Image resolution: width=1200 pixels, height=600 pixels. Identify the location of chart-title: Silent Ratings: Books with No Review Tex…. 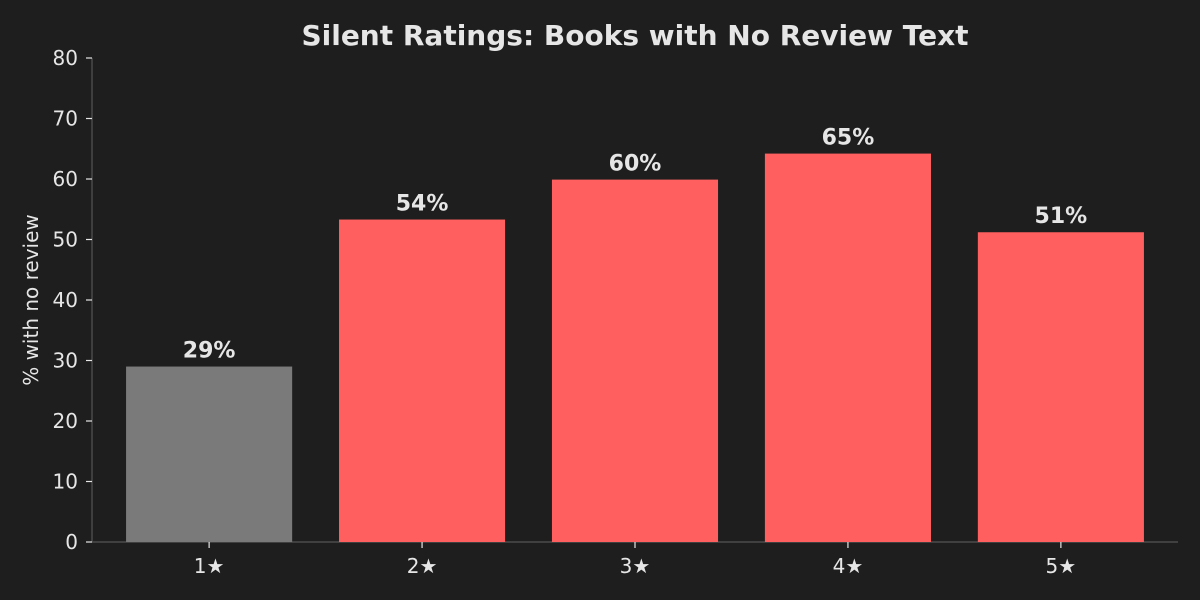
(634, 35).